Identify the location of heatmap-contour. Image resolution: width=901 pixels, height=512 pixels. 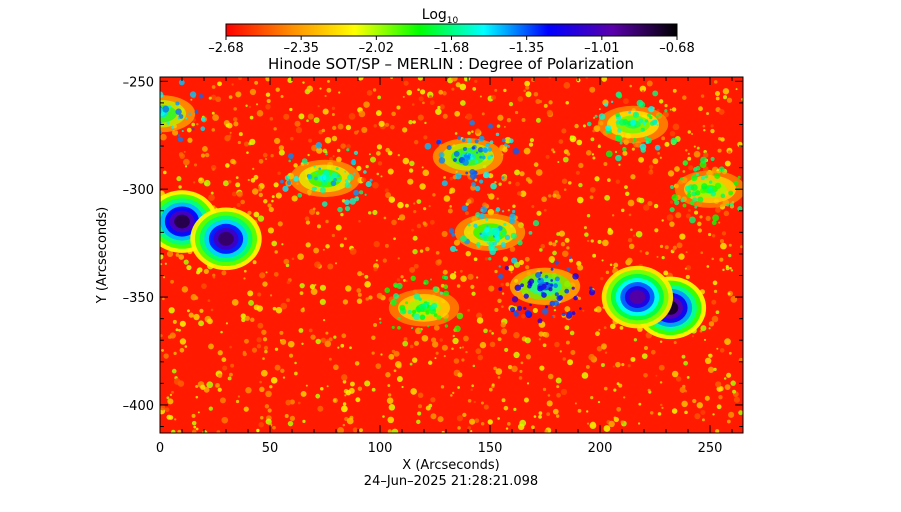
(226, 238).